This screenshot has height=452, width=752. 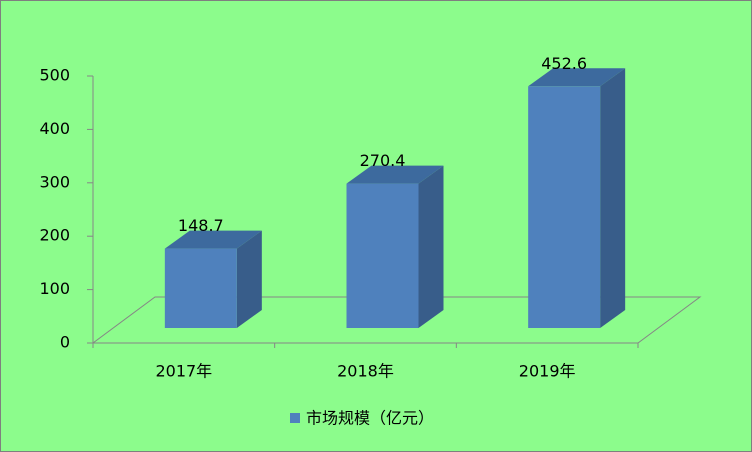 I want to click on x-tick-label: 2019年, so click(x=547, y=371).